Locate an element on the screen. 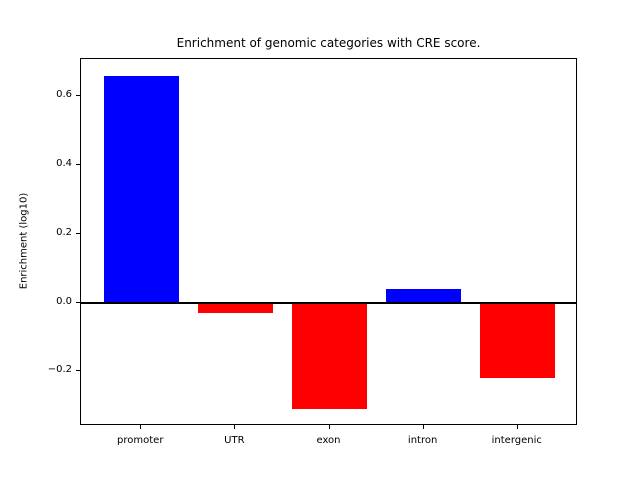 This screenshot has width=640, height=480. bar-promoter is located at coordinates (141, 189).